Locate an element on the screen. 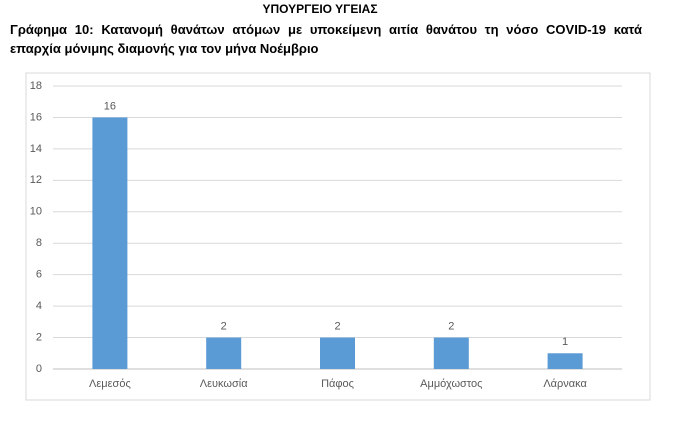 The height and width of the screenshot is (437, 691). x-tick-label: Λάρνακα is located at coordinates (565, 384).